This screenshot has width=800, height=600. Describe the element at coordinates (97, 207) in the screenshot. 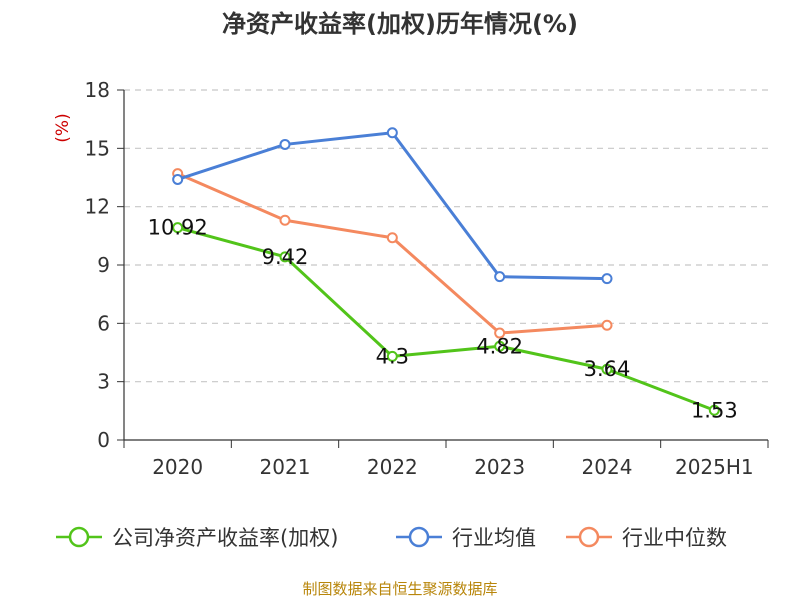

I see `y-tick-label: 12` at that location.